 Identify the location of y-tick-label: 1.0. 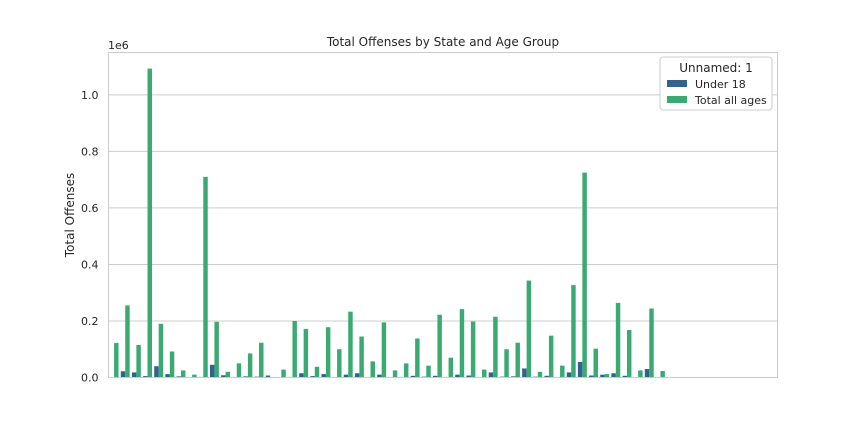
(90, 95).